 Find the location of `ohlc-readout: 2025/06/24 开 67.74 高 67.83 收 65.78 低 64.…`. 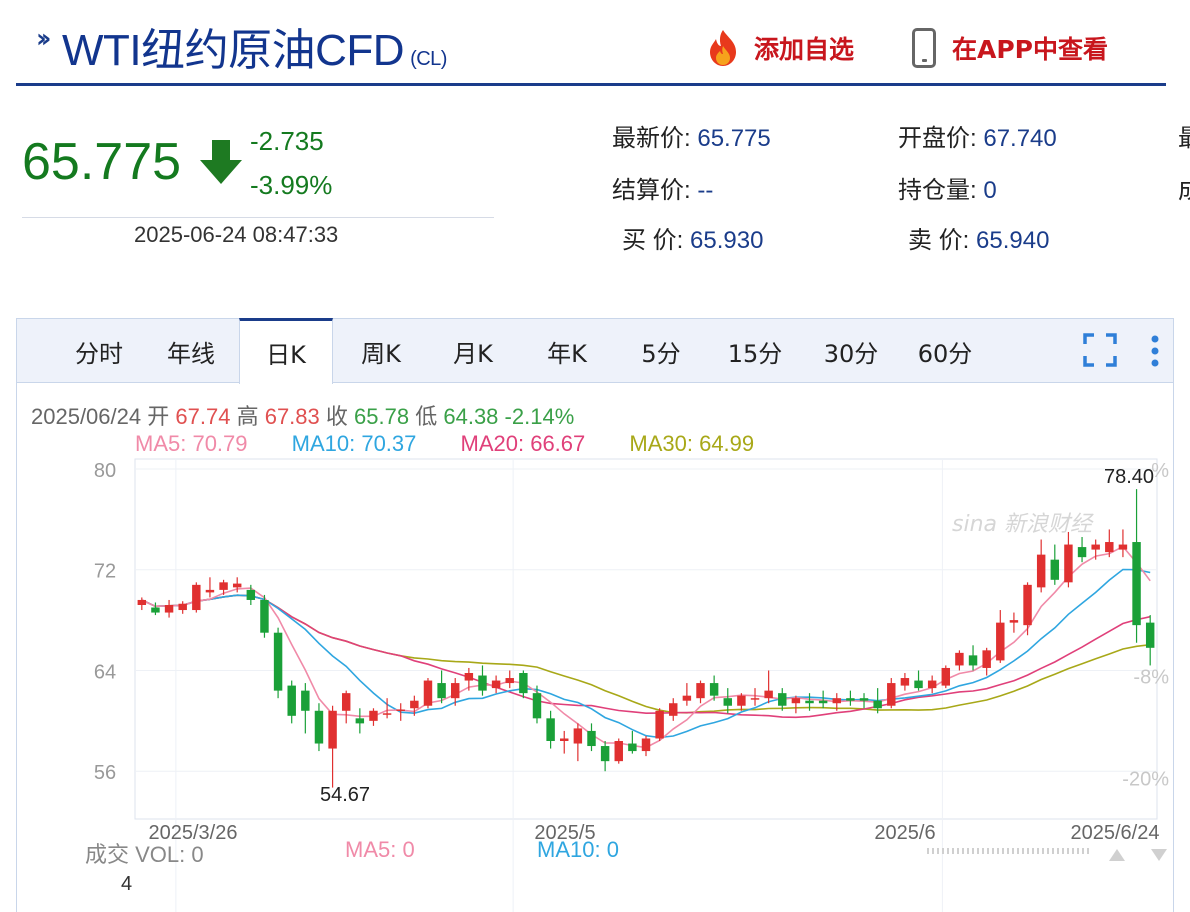

ohlc-readout: 2025/06/24 开 67.74 高 67.83 收 65.78 低 64.… is located at coordinates (302, 415).